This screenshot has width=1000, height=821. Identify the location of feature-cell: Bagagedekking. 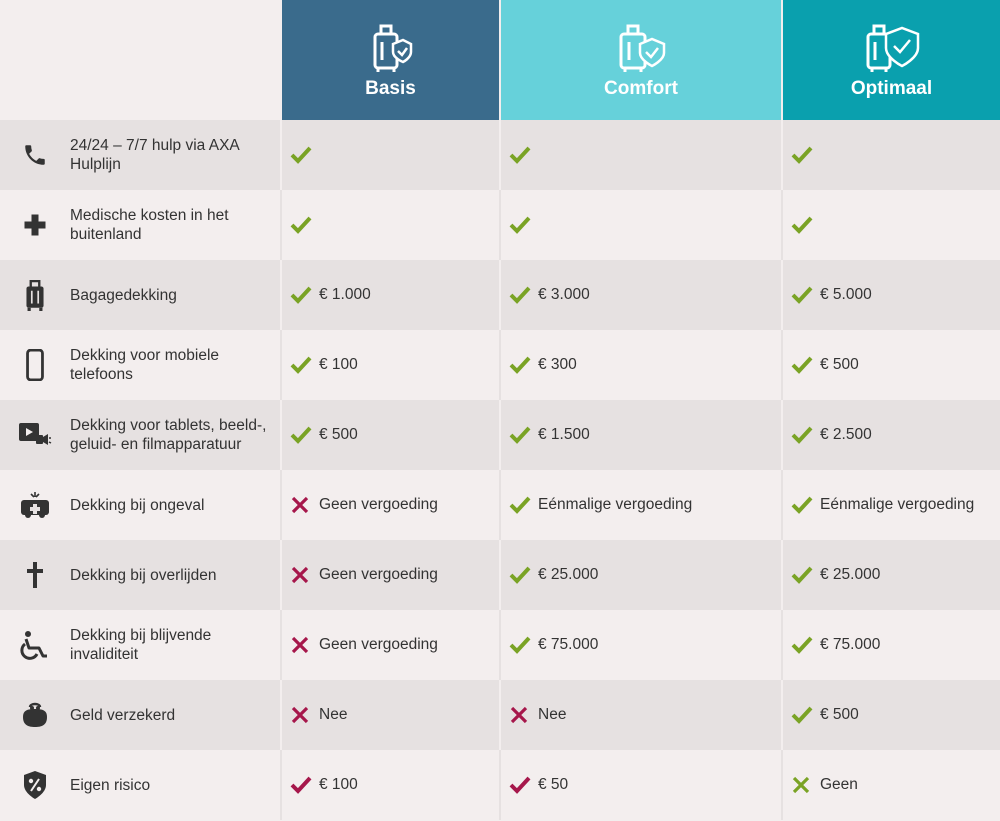
(140, 295).